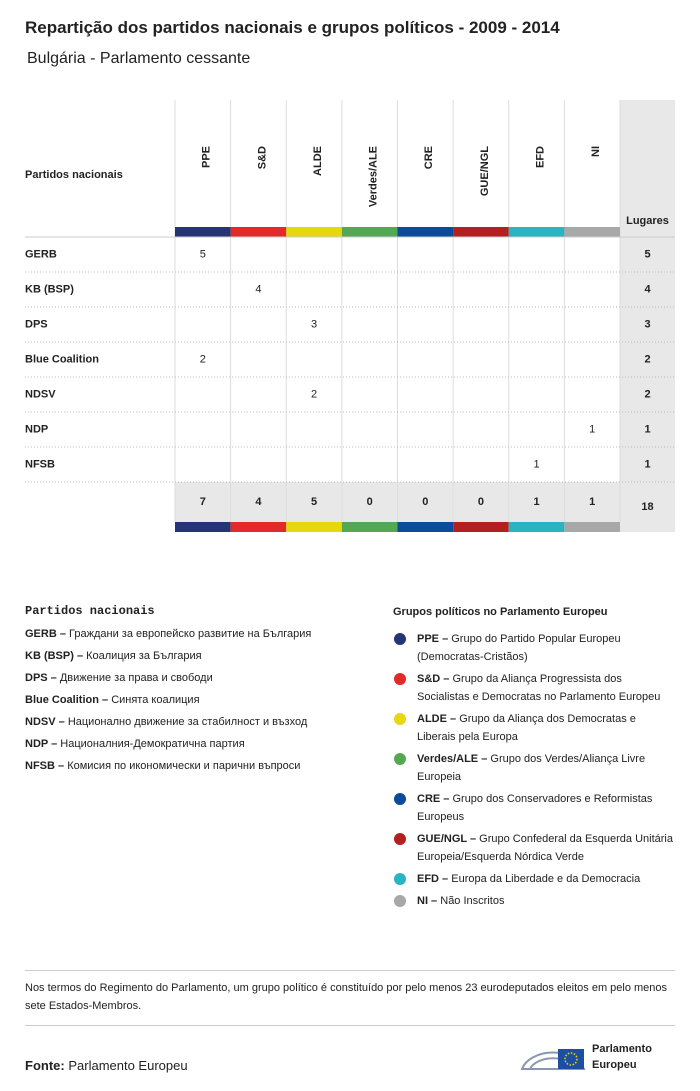 The image size is (700, 1091). What do you see at coordinates (262, 157) in the screenshot?
I see `group-header: S&D` at bounding box center [262, 157].